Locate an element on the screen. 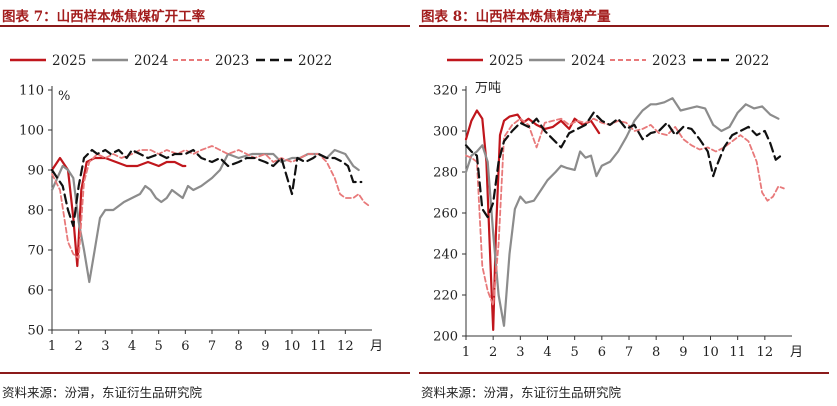 This screenshot has width=837, height=406. y-tick-label: 300 is located at coordinates (445, 132).